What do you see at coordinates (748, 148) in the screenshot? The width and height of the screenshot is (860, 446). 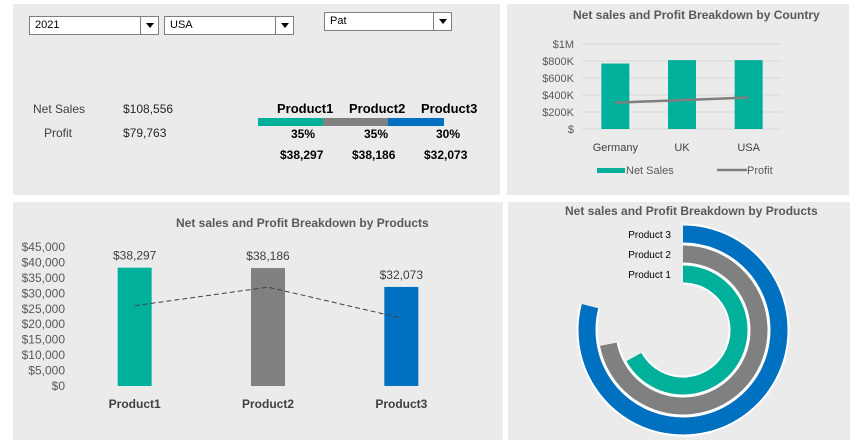 I see `x-tick-label: USA` at bounding box center [748, 148].